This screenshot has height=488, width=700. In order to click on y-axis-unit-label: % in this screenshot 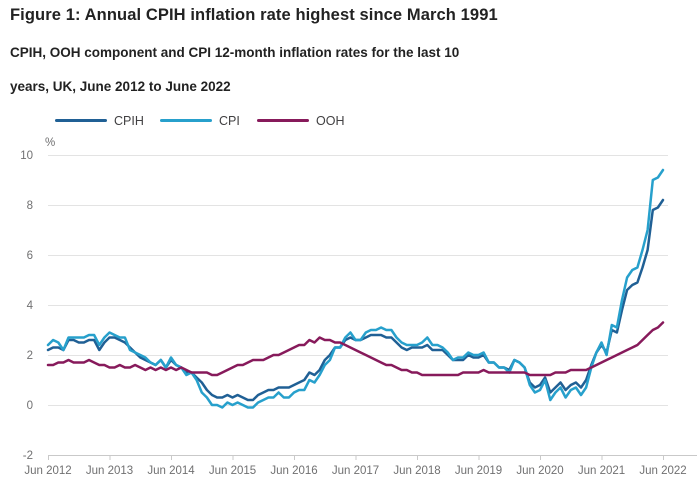, I will do `click(50, 143)`.